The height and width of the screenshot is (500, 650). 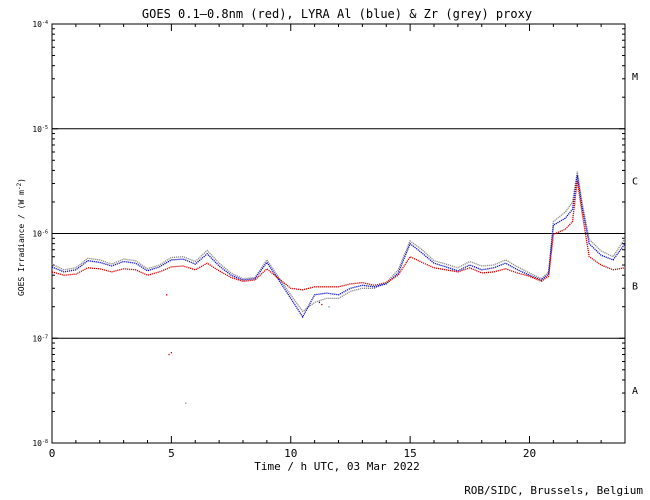 I want to click on y-tick-label-exponent: -5, so click(x=45, y=128).